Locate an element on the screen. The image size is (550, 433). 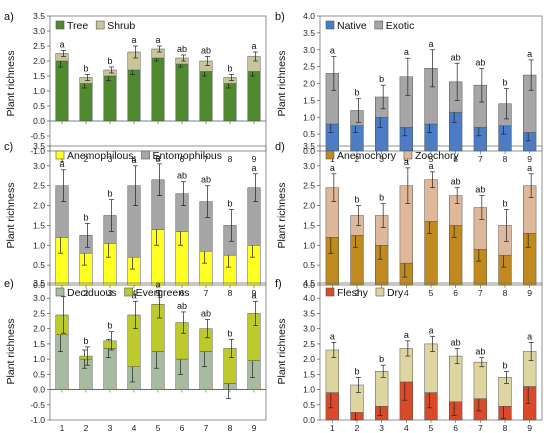
panel-label: b) is located at coordinates (280, 17).